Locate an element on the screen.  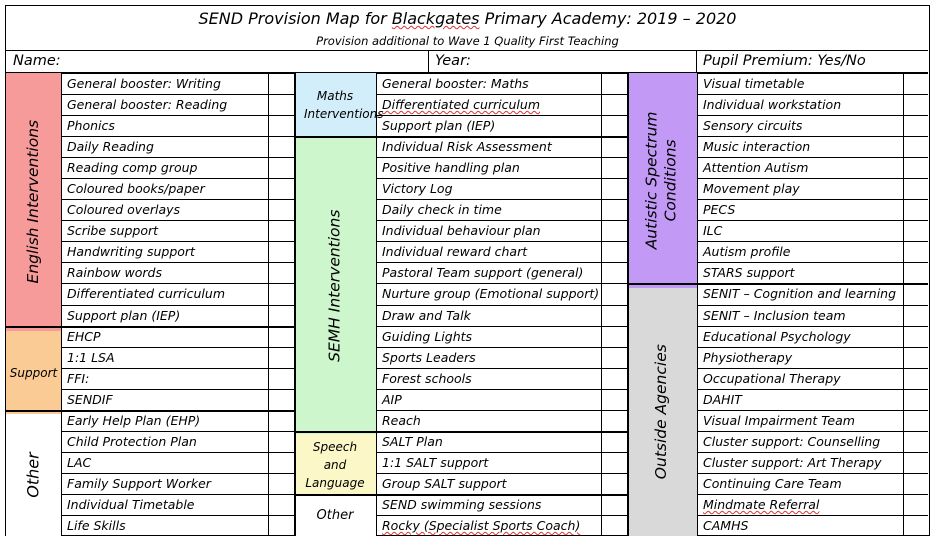
support-block: Support is located at coordinates (33, 372).